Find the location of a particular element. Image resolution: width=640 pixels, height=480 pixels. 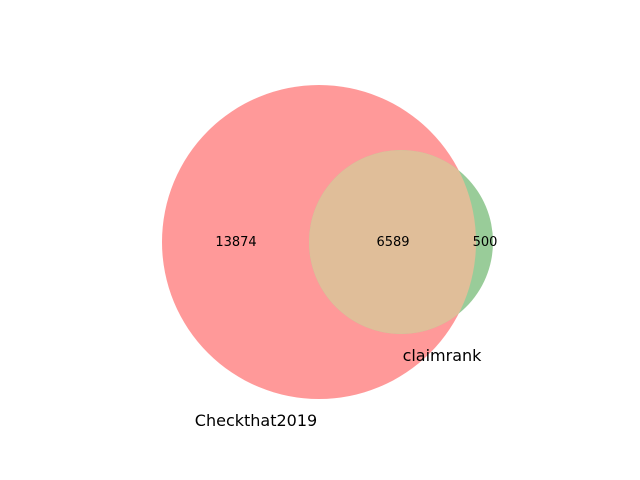

set-a-label: Checkthat2019 is located at coordinates (256, 420).